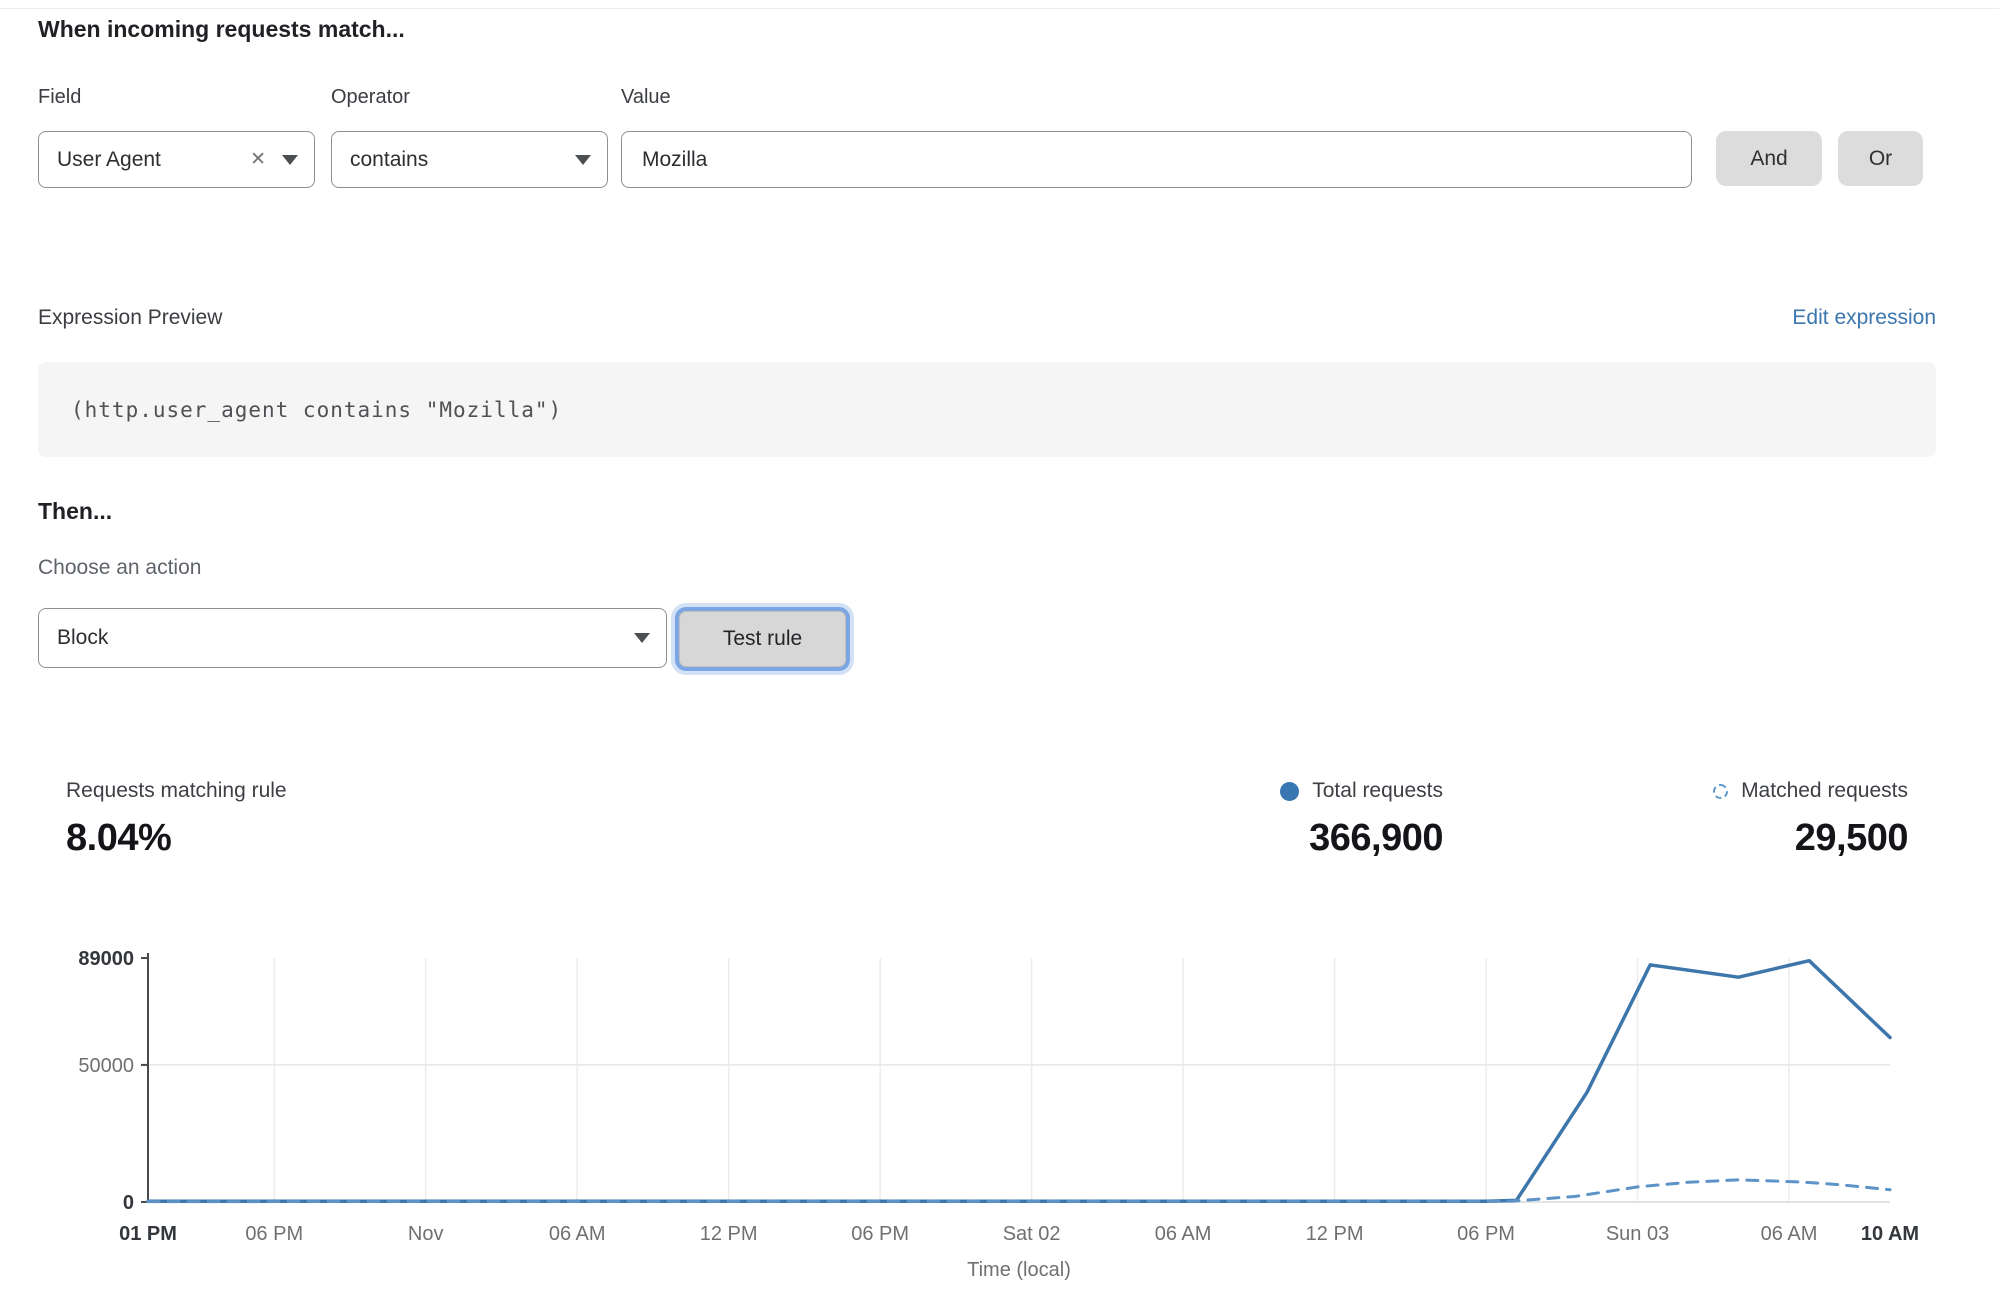  I want to click on expression-preview-box: (http.user_agent contains "Mozilla"), so click(987, 409).